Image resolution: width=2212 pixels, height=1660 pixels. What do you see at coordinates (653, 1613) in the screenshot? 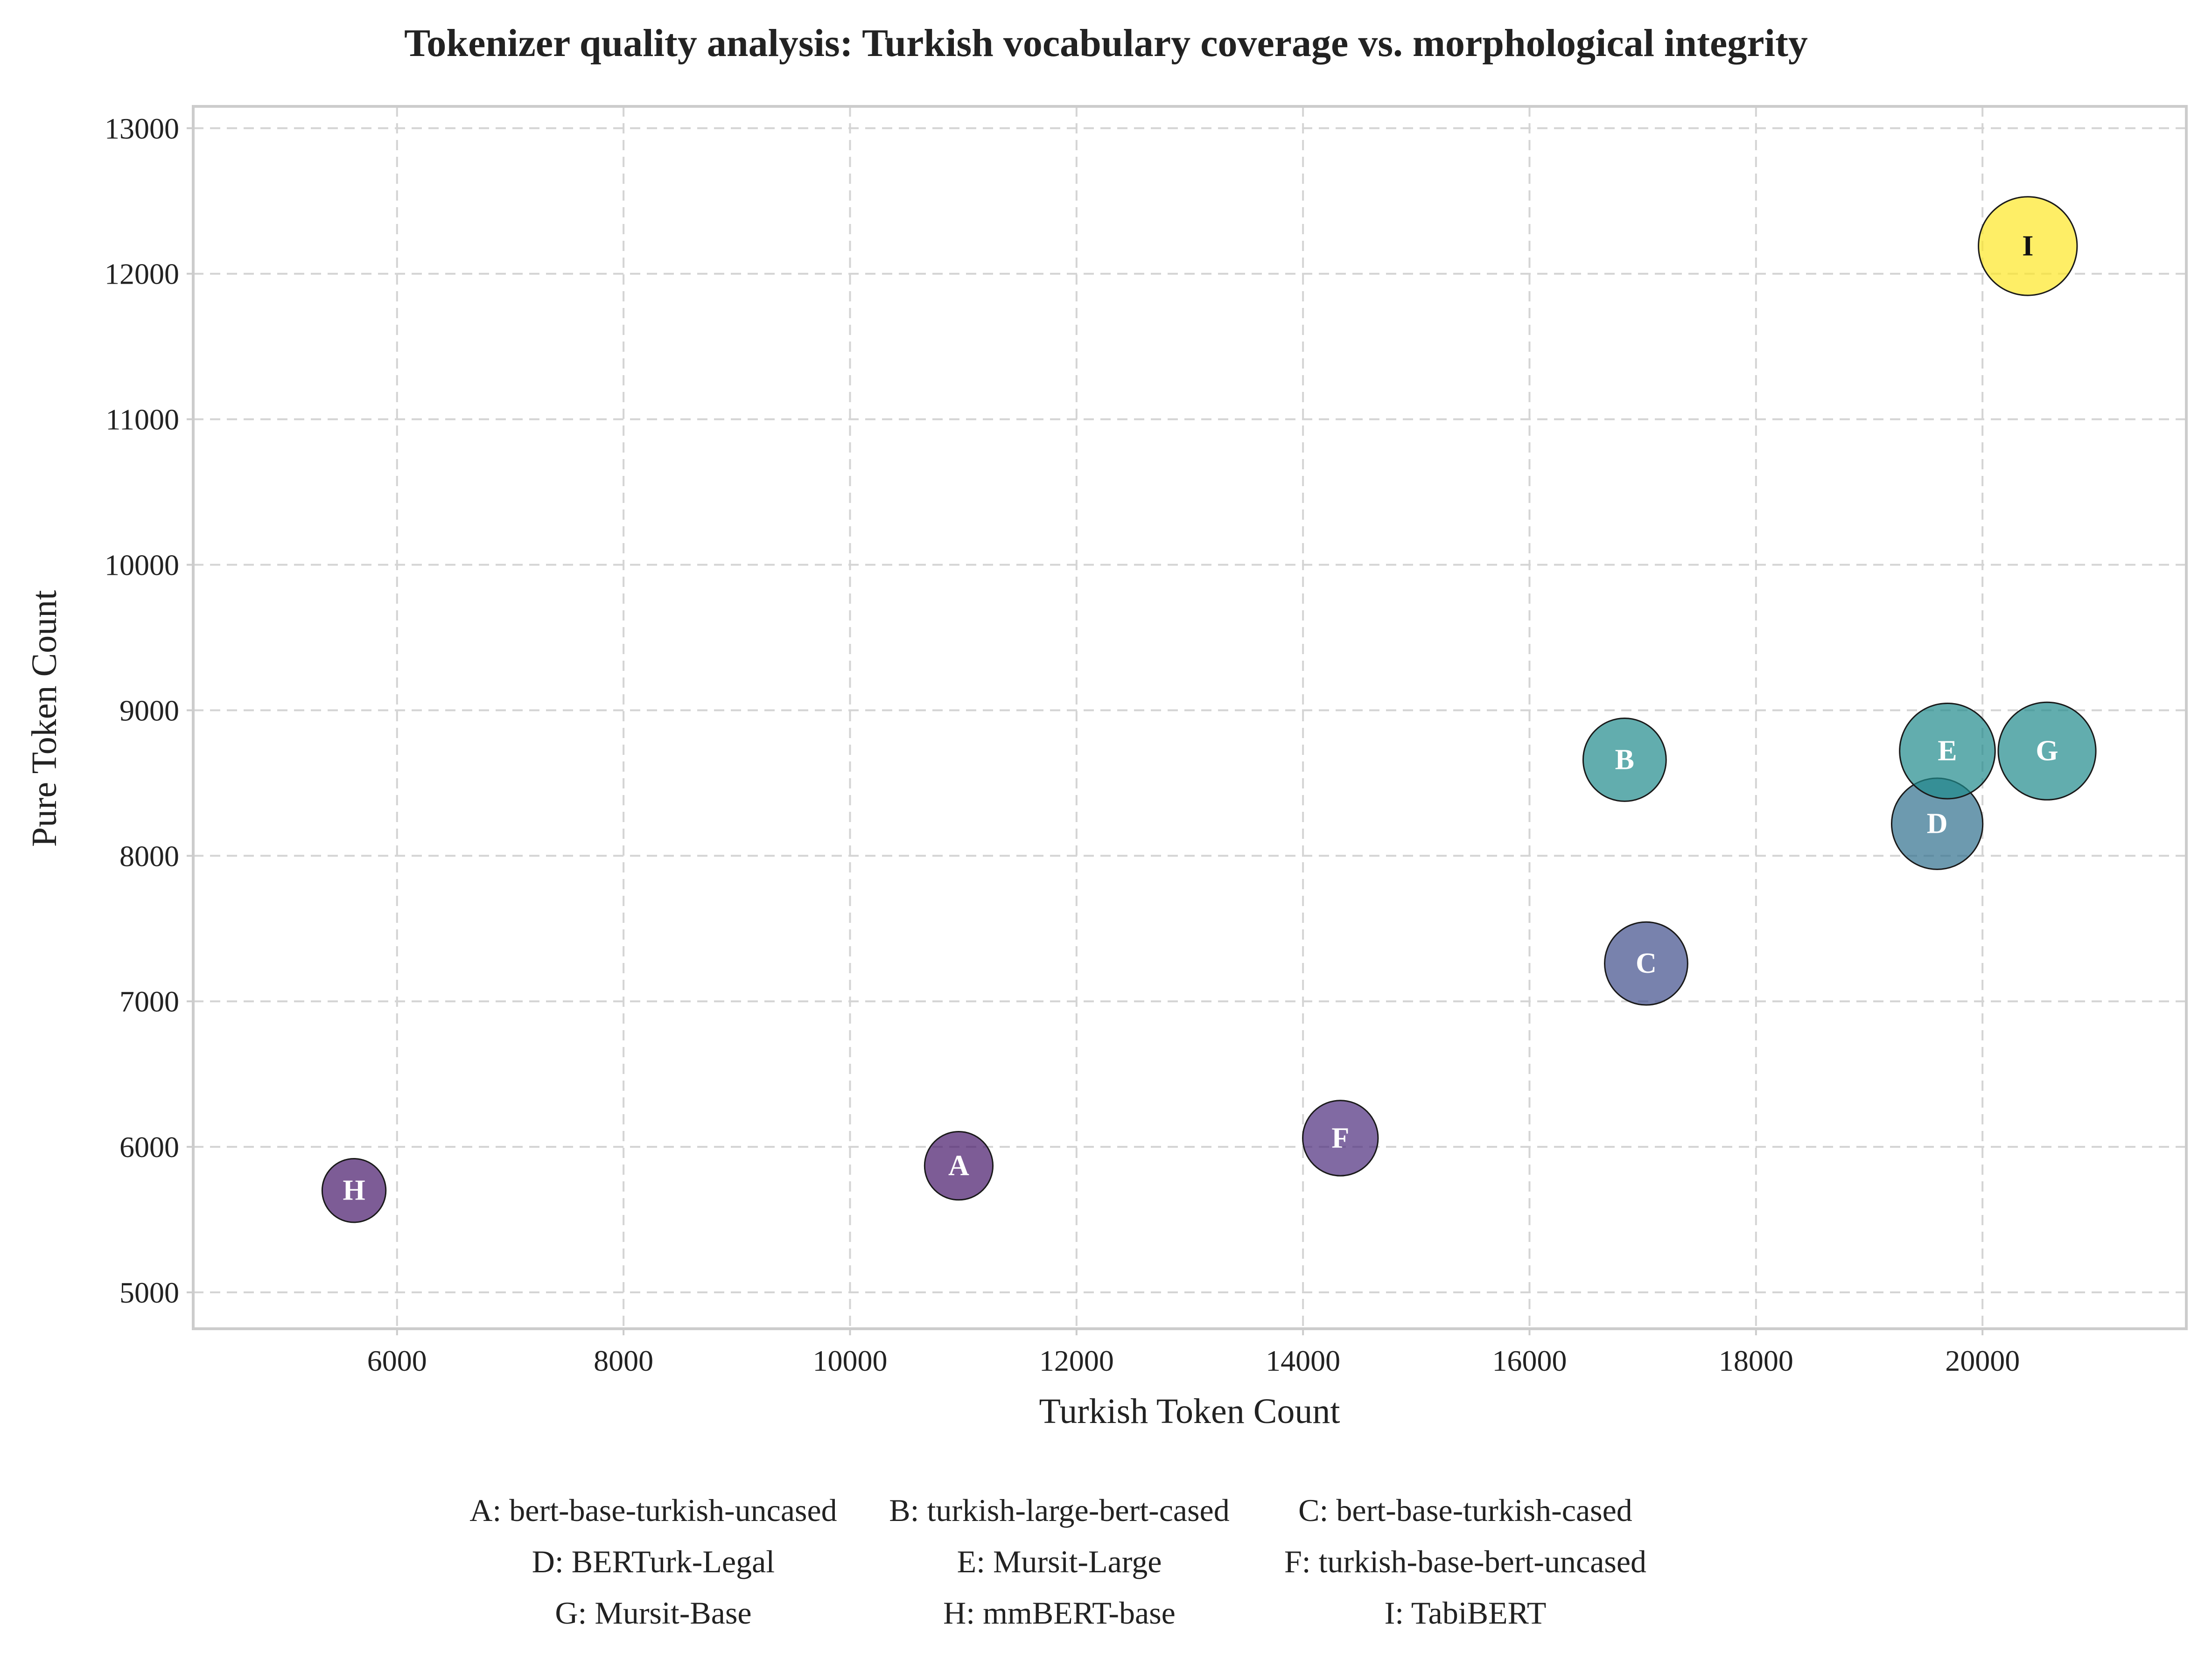
I see `legend-entry: G: Mursit-Base` at bounding box center [653, 1613].